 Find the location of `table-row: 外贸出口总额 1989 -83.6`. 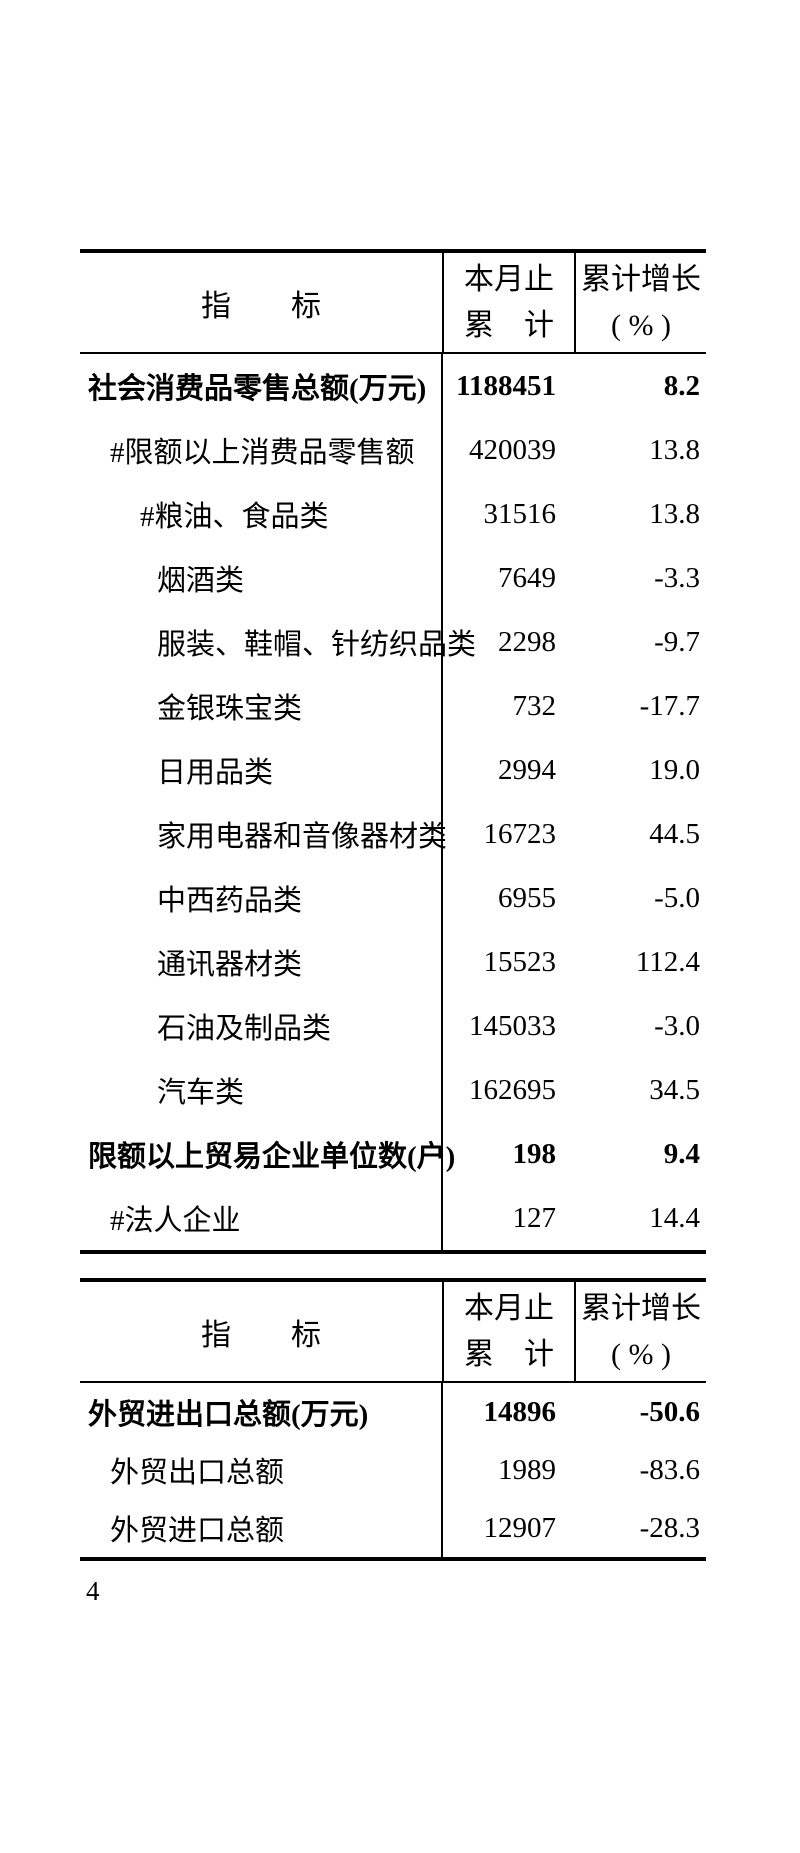

table-row: 外贸出口总额 1989 -83.6 is located at coordinates (393, 1470).